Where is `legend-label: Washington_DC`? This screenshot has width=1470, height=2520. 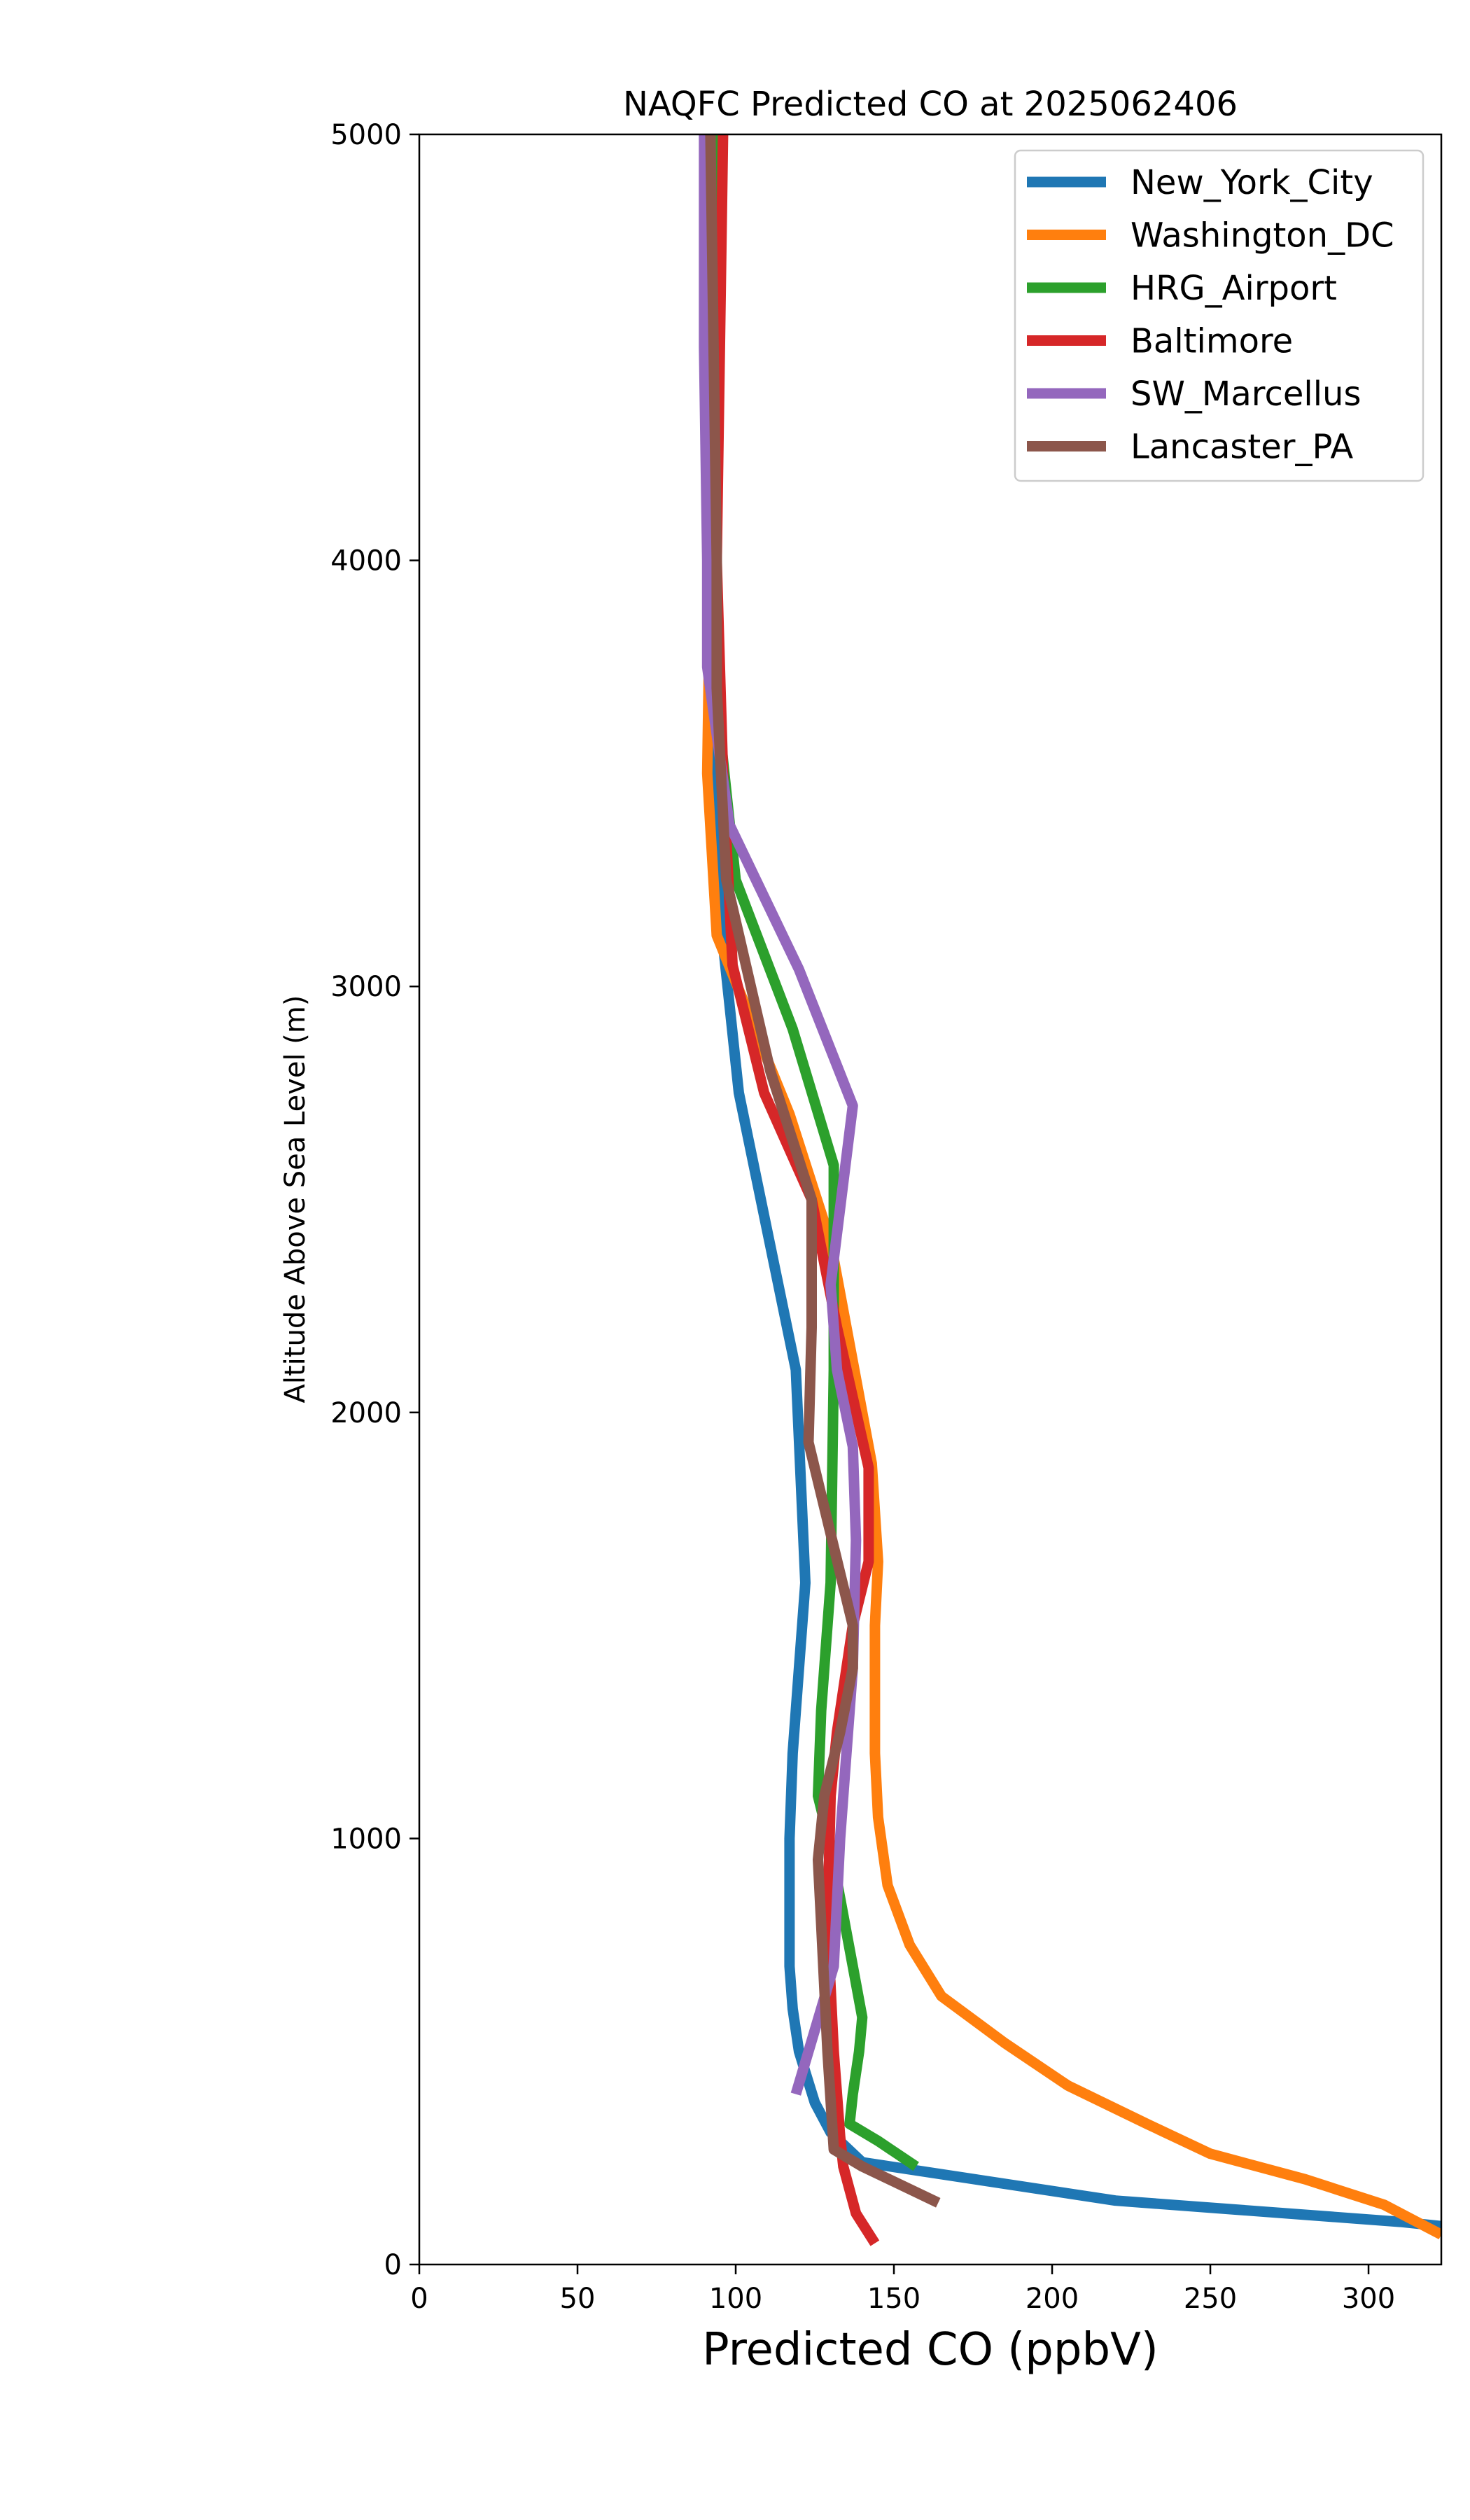 legend-label: Washington_DC is located at coordinates (1262, 235).